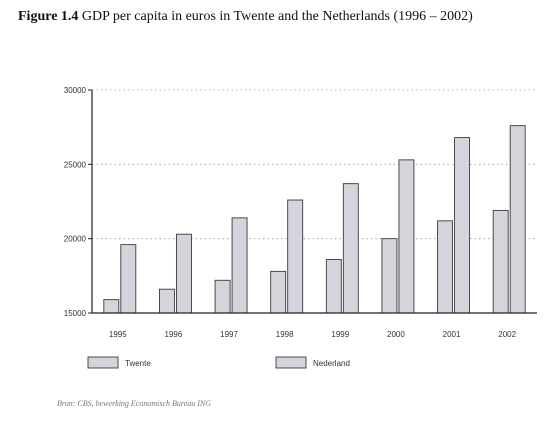 The width and height of the screenshot is (554, 426). Describe the element at coordinates (500, 261) in the screenshot. I see `bar-twente-2002` at that location.